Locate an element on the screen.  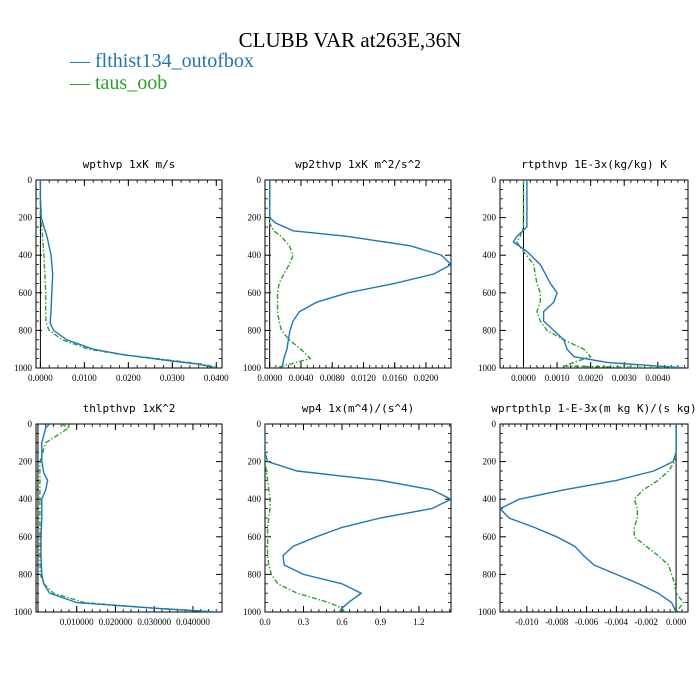
legend-entry-flthist134: — flthist134_outofbox is located at coordinates (162, 61).